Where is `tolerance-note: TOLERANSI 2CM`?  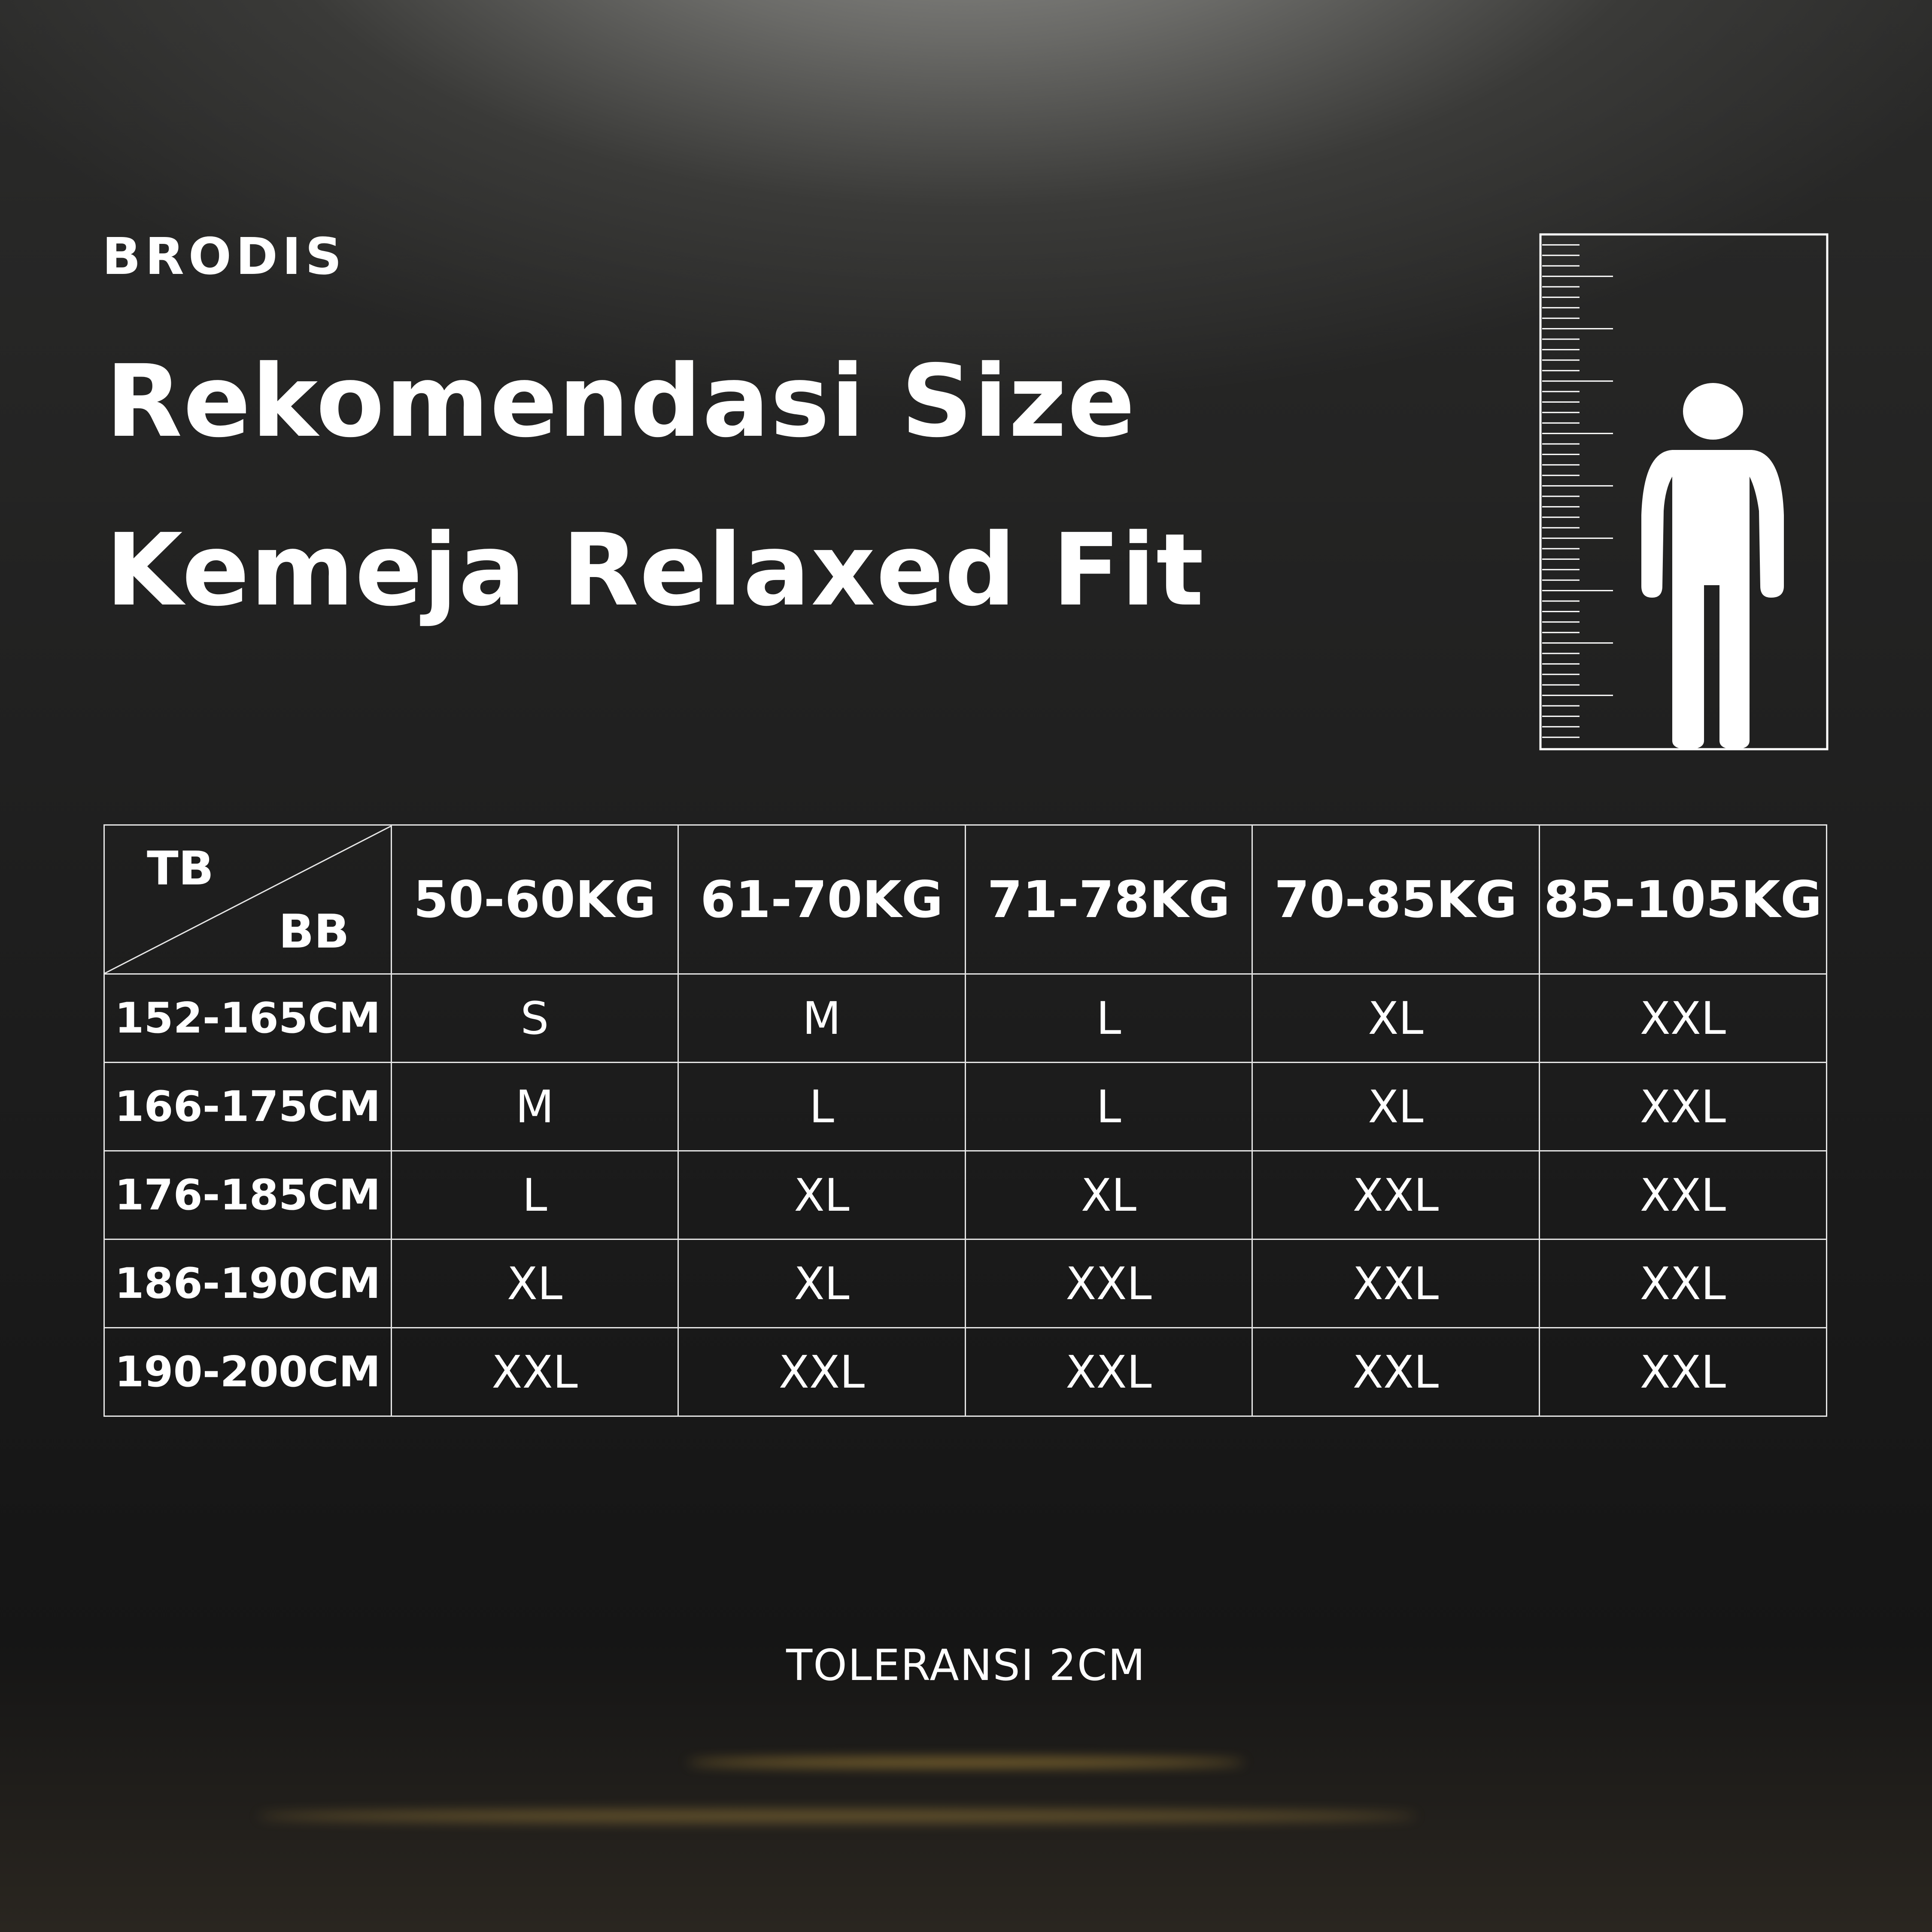 tolerance-note: TOLERANSI 2CM is located at coordinates (966, 1665).